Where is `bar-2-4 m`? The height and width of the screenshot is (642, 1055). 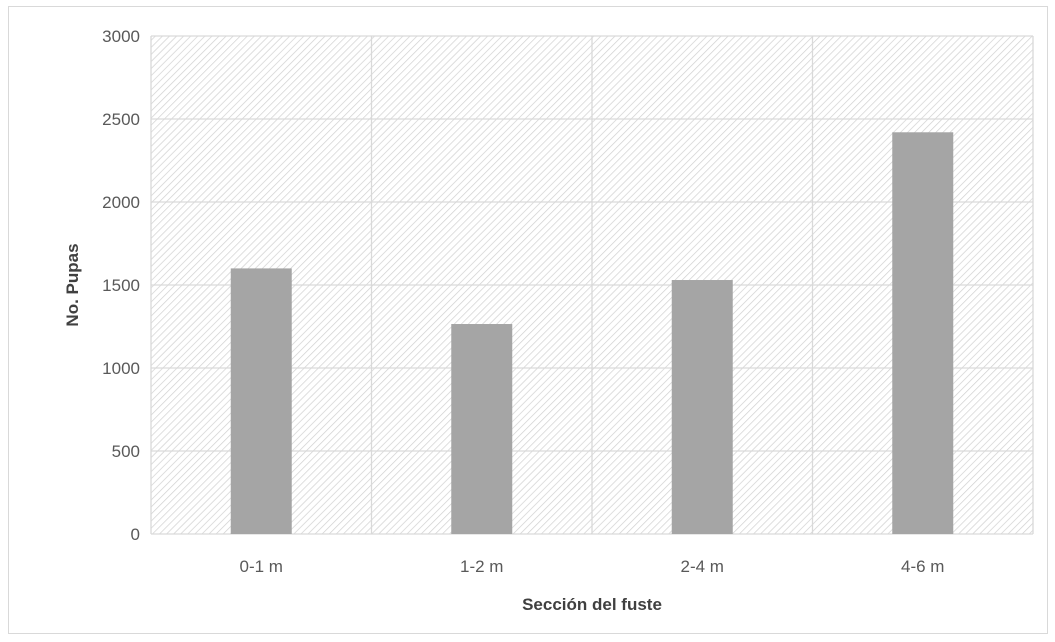
bar-2-4 m is located at coordinates (702, 407).